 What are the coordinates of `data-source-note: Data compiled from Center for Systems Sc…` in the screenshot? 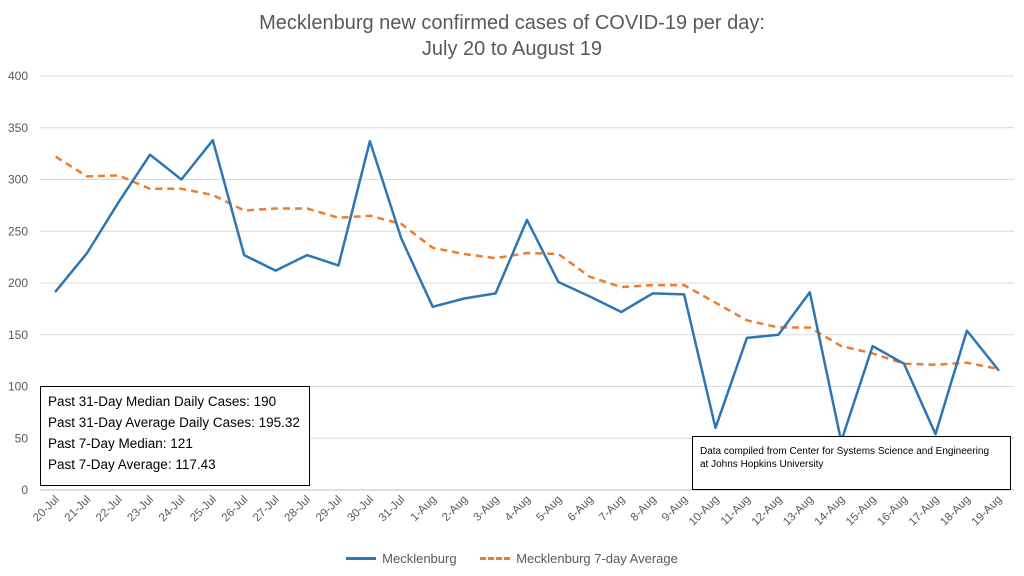 It's located at (851, 463).